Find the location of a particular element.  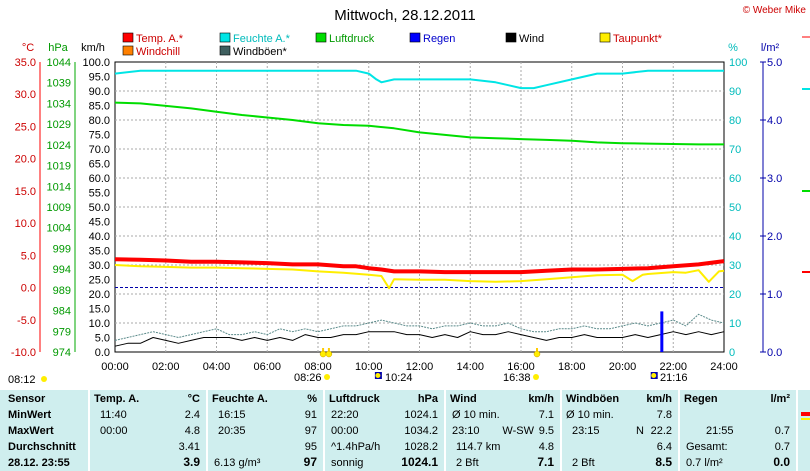

axis-unit-temp: °C is located at coordinates (28, 48).